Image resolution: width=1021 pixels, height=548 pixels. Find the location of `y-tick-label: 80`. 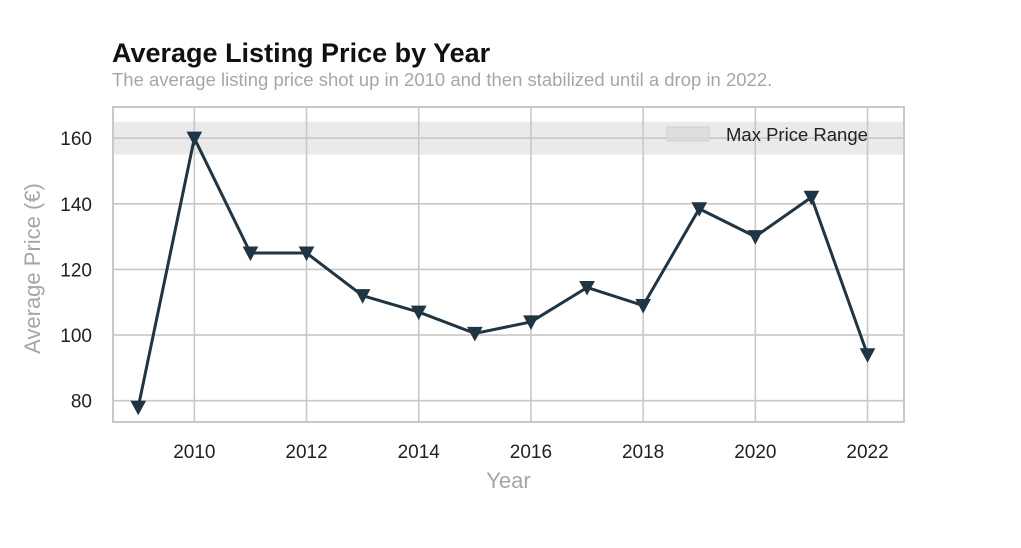

y-tick-label: 80 is located at coordinates (81, 402).